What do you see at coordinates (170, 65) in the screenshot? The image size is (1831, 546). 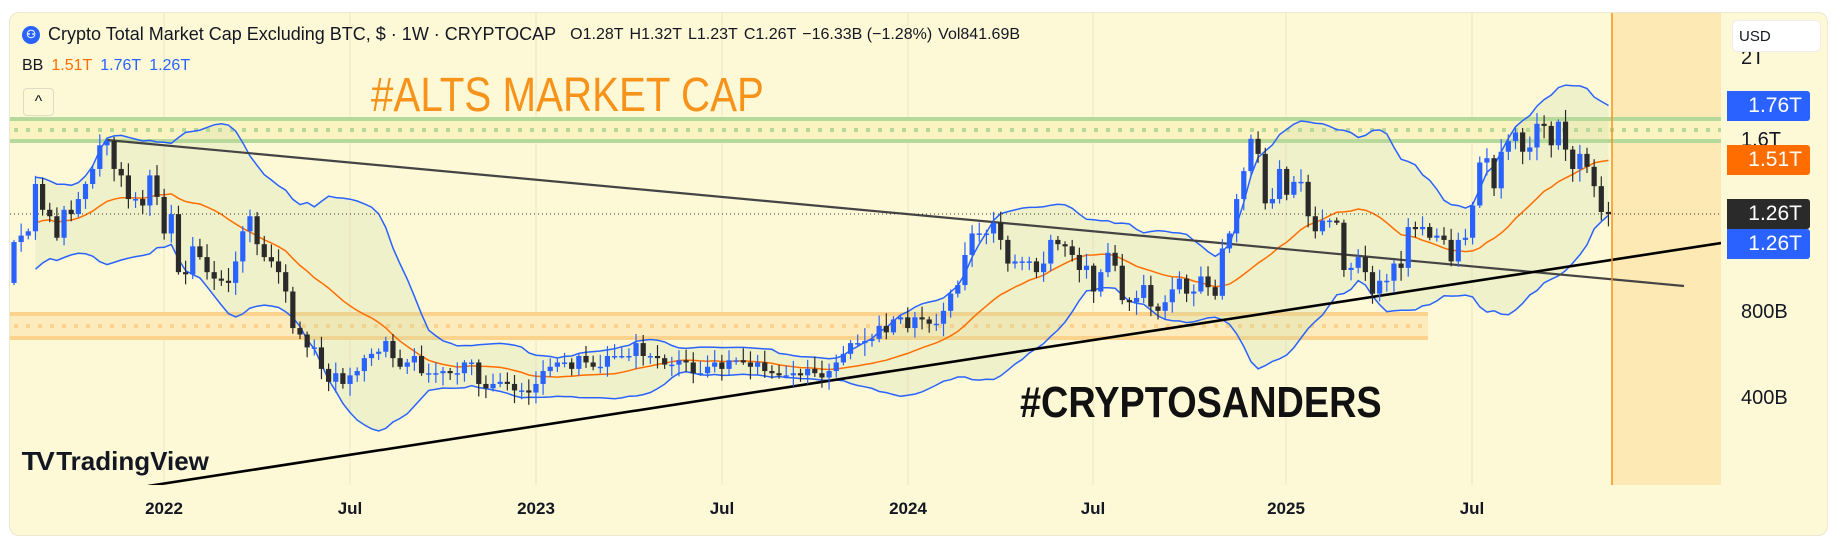 I see `bb-lower-value: 1.26T` at bounding box center [170, 65].